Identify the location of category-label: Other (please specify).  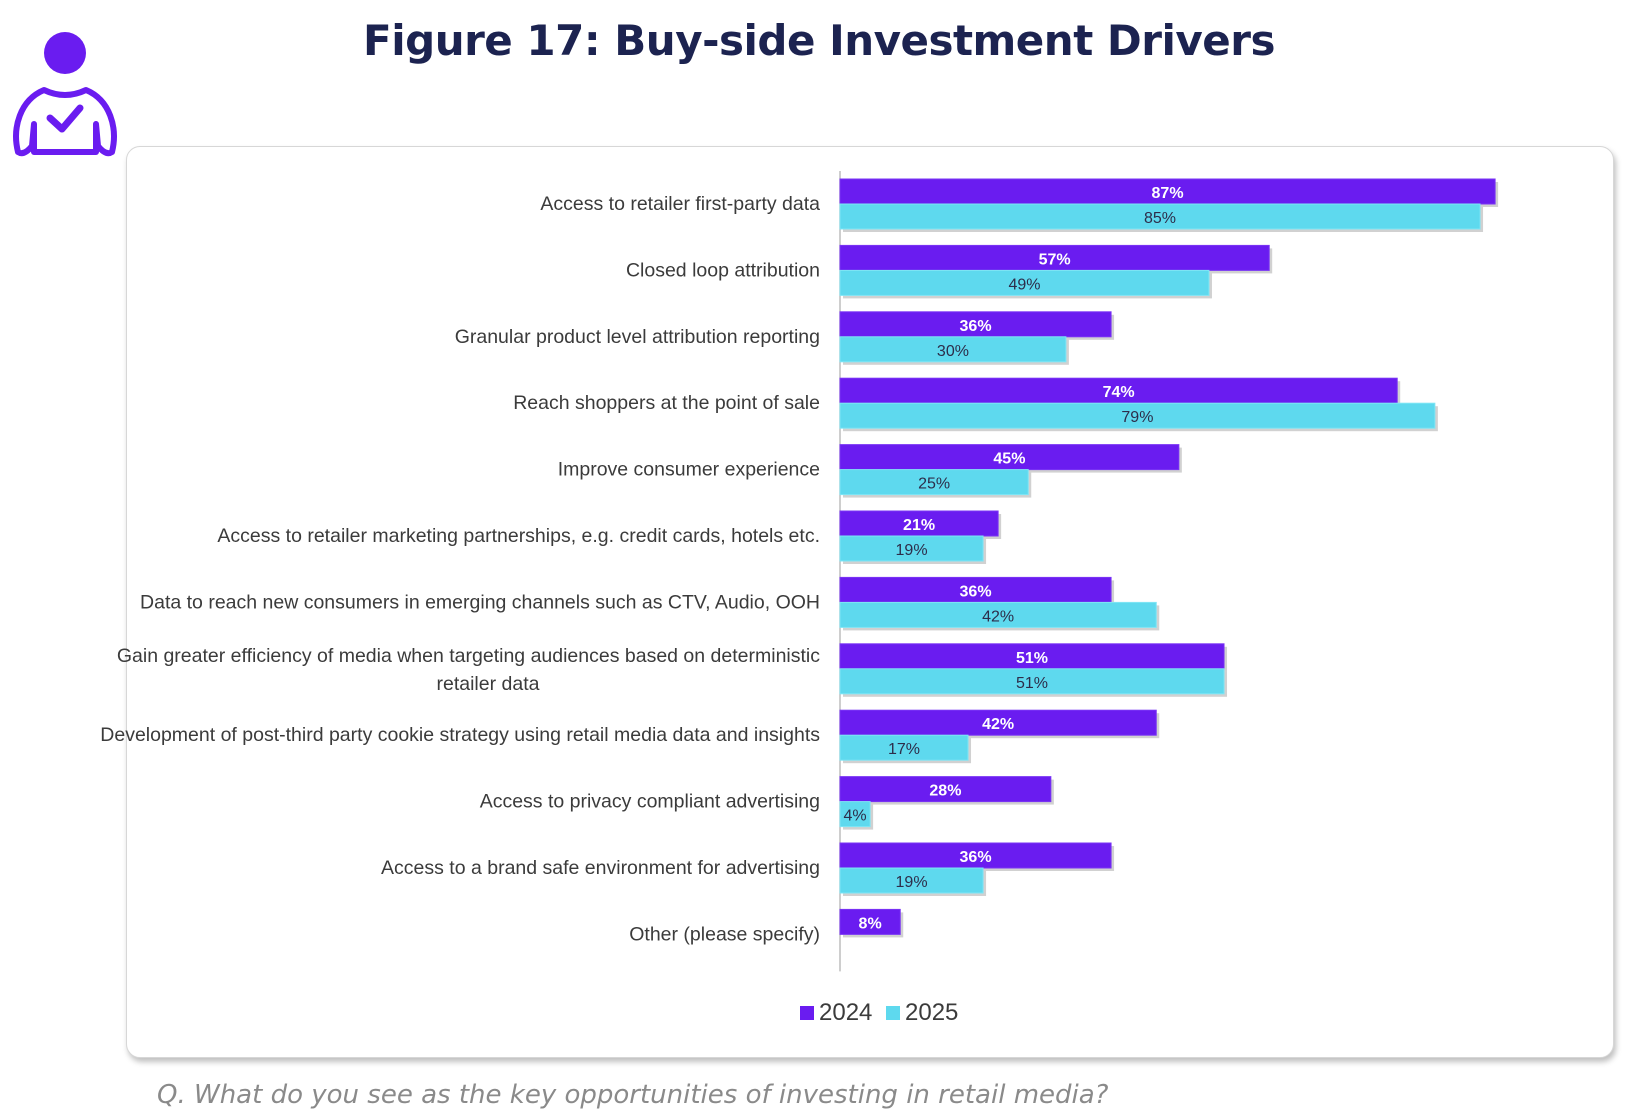
(724, 934).